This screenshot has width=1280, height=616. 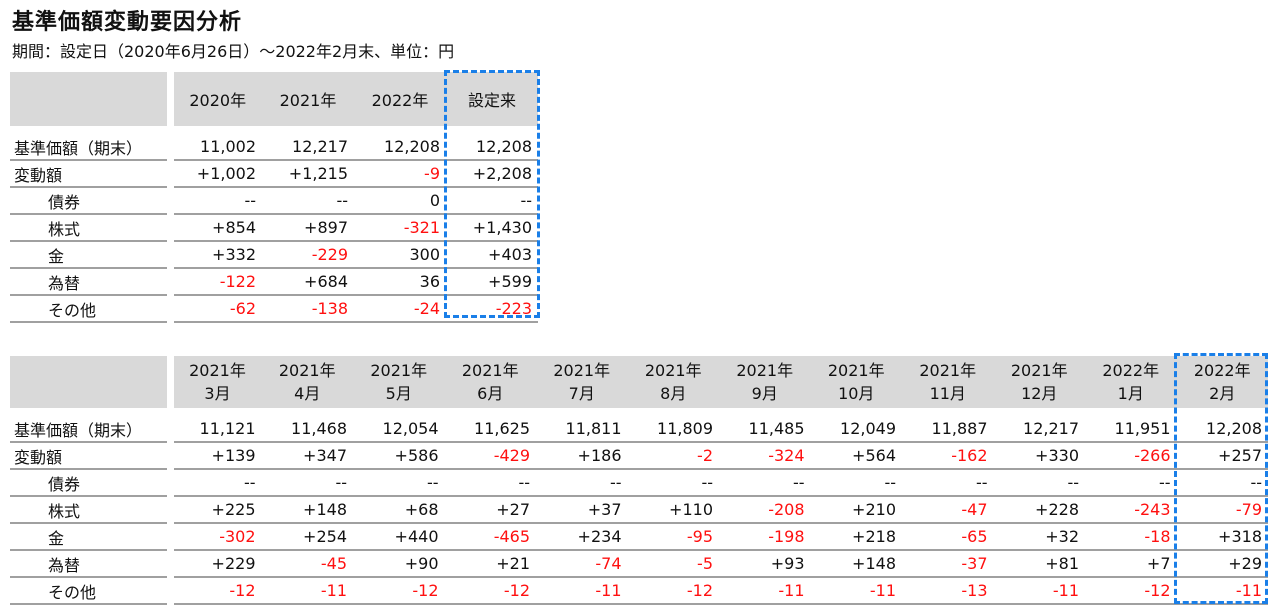 What do you see at coordinates (765, 456) in the screenshot?
I see `cell-value: -324` at bounding box center [765, 456].